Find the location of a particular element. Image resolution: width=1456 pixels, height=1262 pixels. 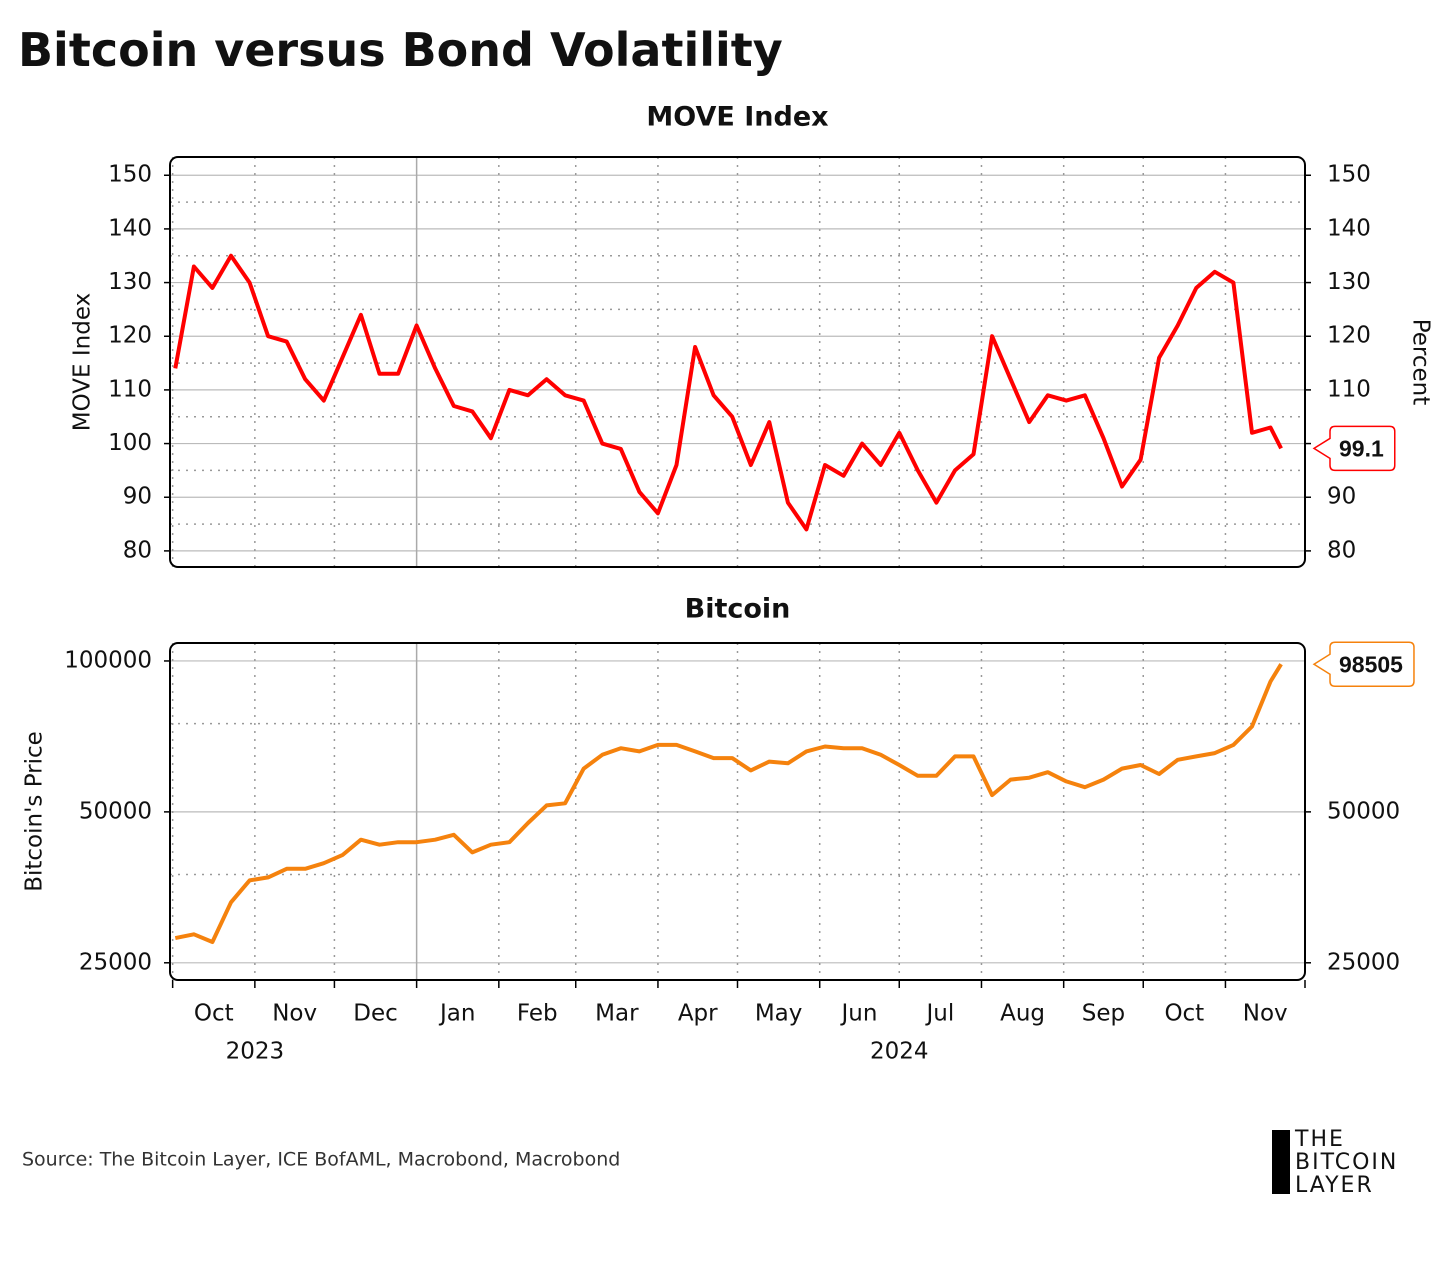

y-tick-label: 130 is located at coordinates (130, 282).